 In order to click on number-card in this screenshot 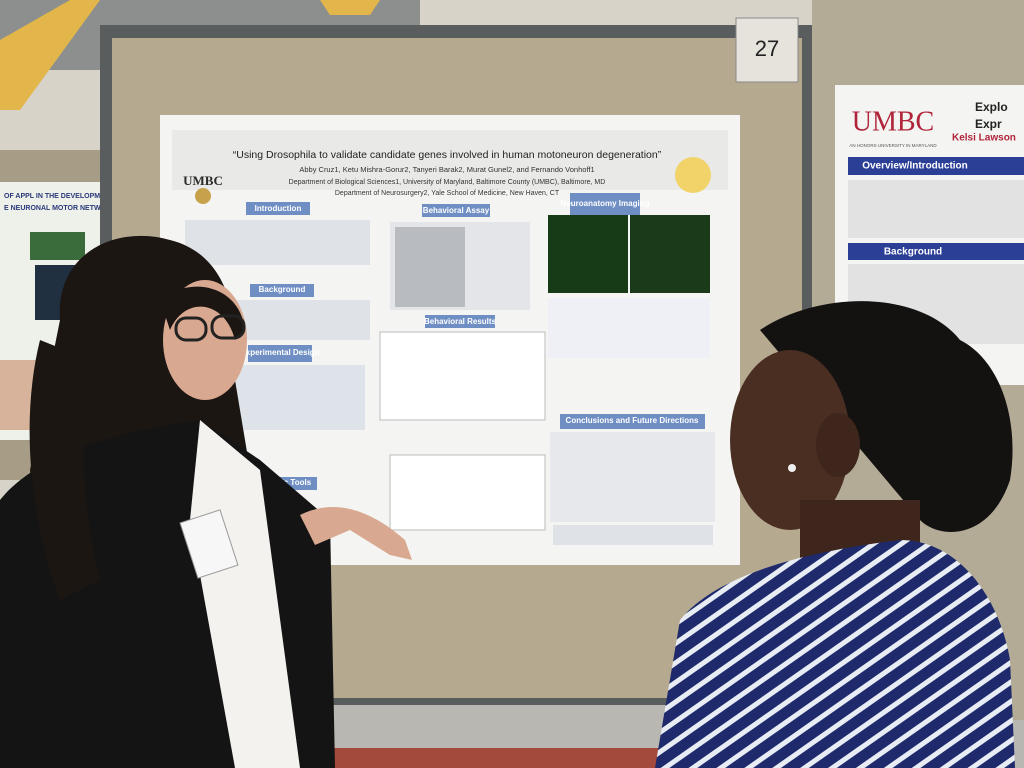, I will do `click(767, 50)`.